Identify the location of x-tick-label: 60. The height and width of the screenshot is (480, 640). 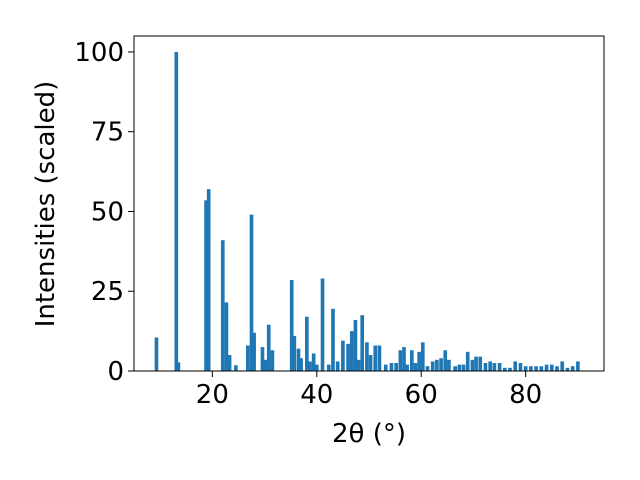
(421, 395).